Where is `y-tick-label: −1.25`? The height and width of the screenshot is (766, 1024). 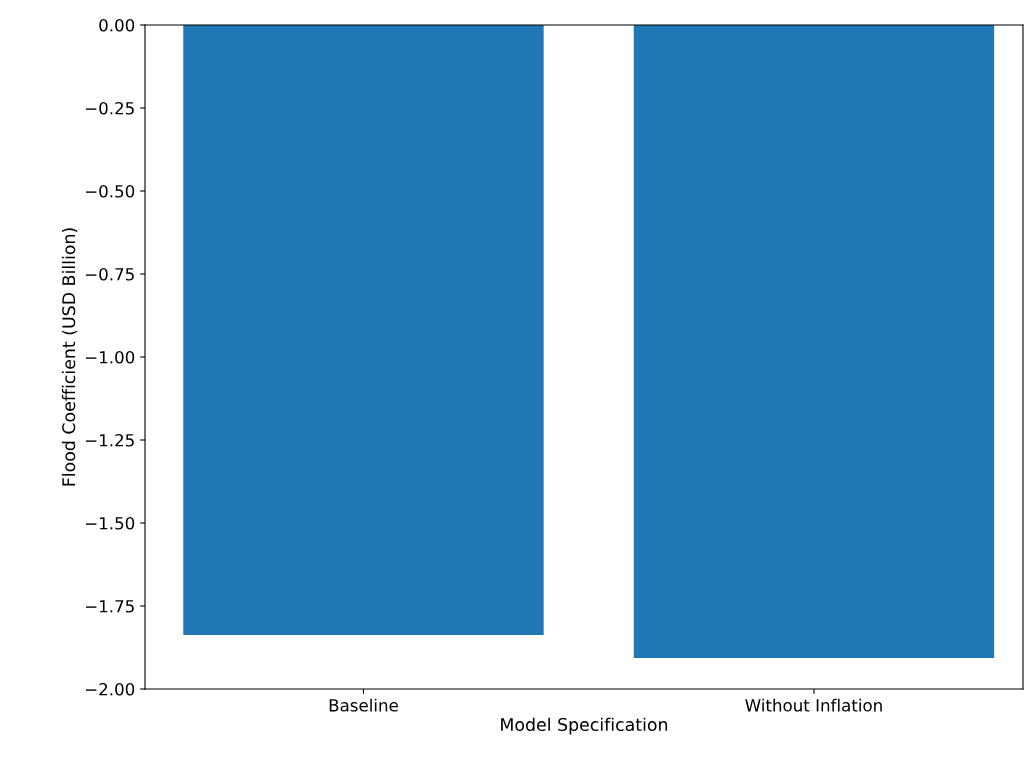
y-tick-label: −1.25 is located at coordinates (109, 440).